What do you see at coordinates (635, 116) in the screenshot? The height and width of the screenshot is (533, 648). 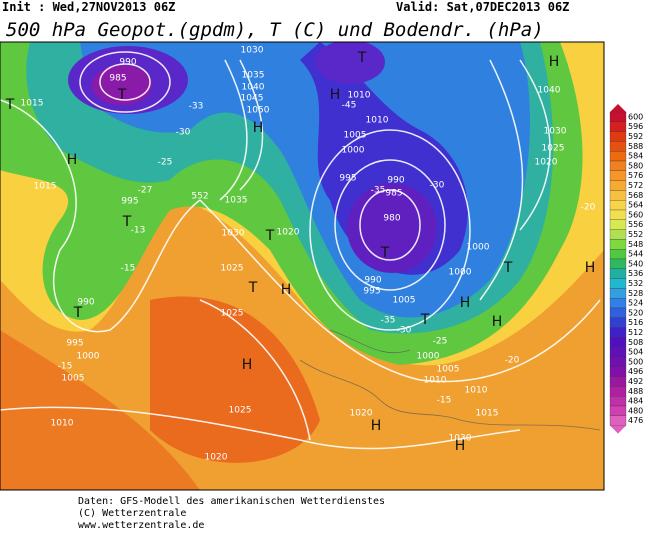 I see `colorbar-label: 600` at bounding box center [635, 116].